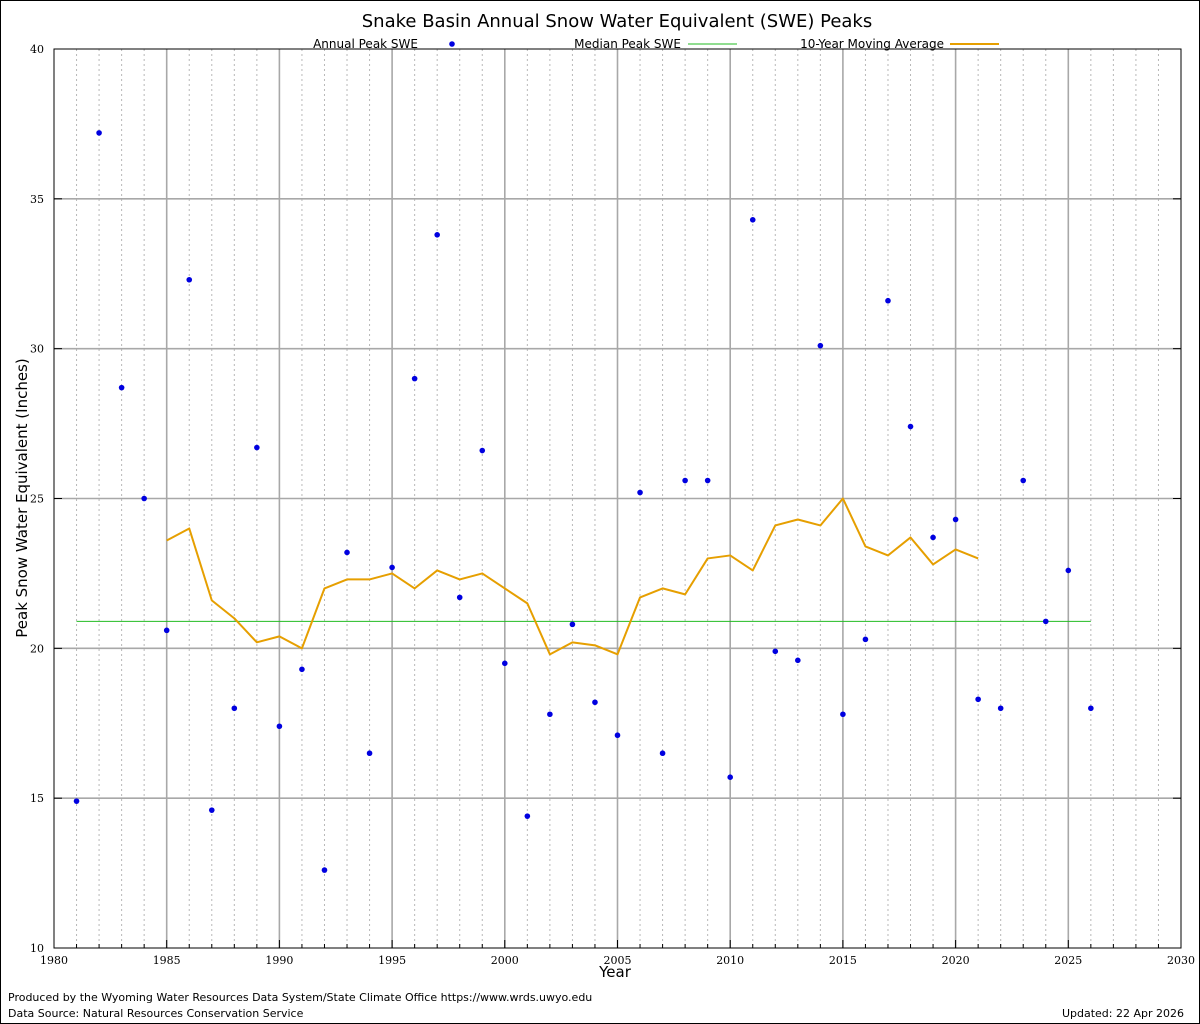  What do you see at coordinates (167, 960) in the screenshot?
I see `x-tick-label: 1985` at bounding box center [167, 960].